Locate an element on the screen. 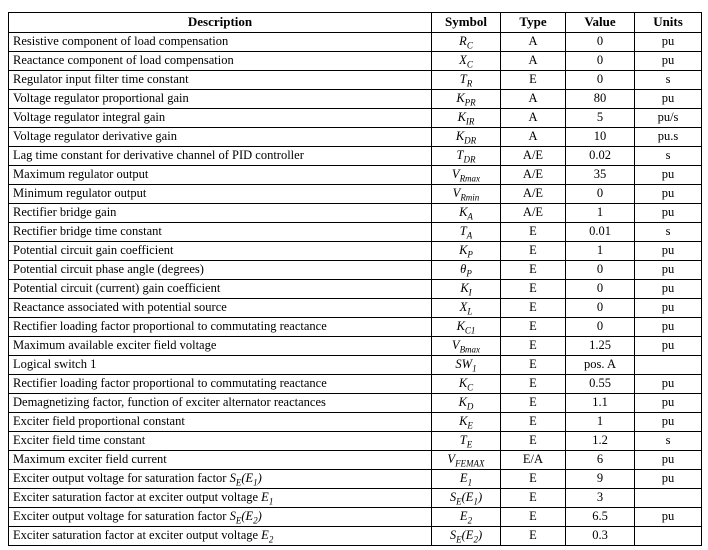  value-cell: 6.5 is located at coordinates (600, 517).